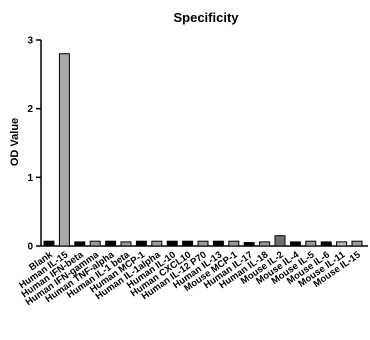  Describe the element at coordinates (30, 109) in the screenshot. I see `y-tick-label: 2` at that location.